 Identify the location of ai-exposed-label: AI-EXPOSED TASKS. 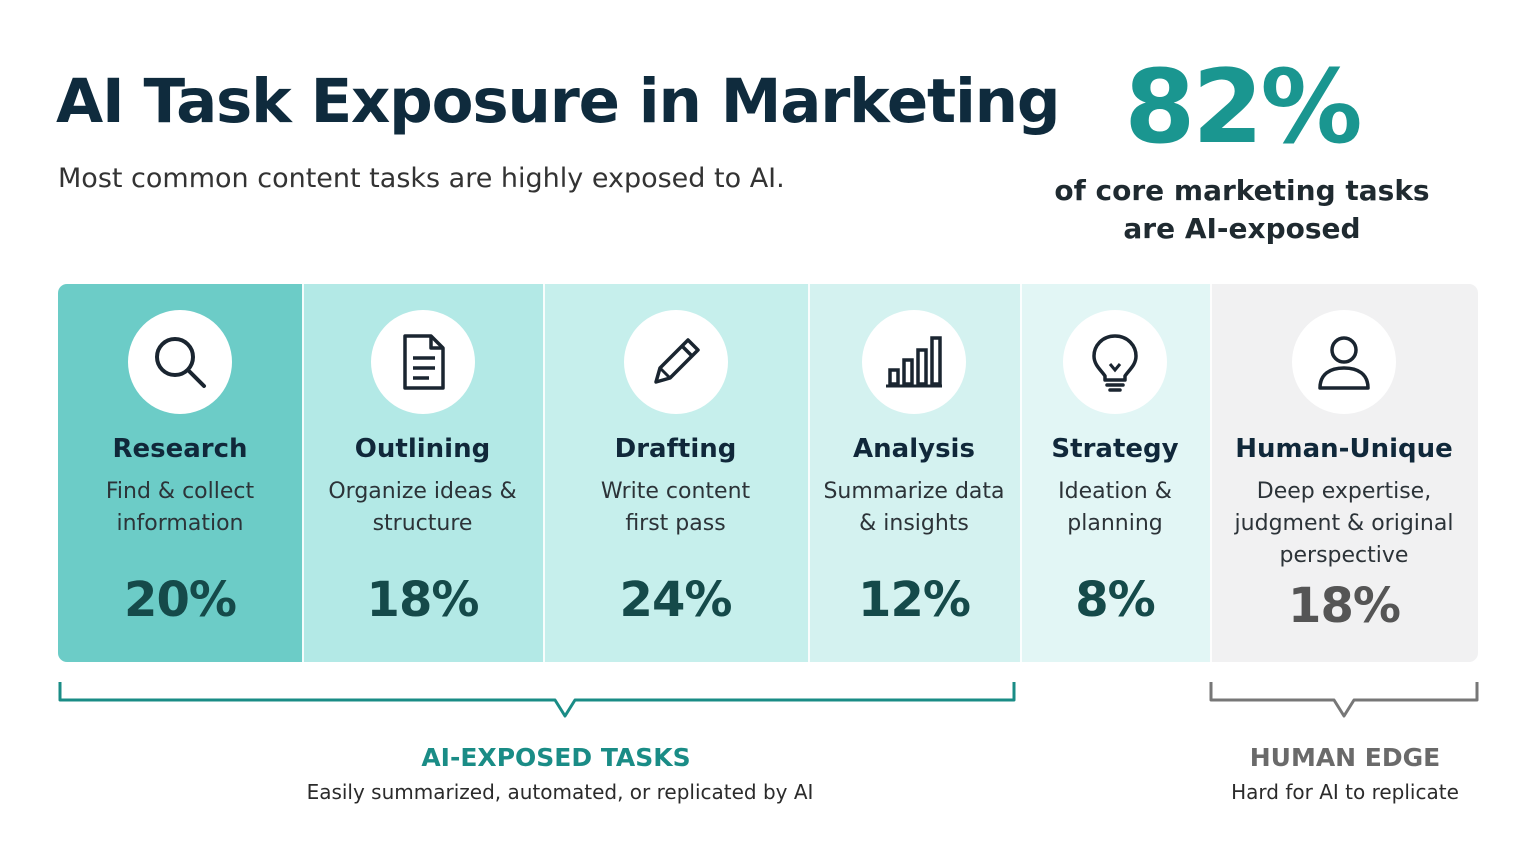
(556, 757).